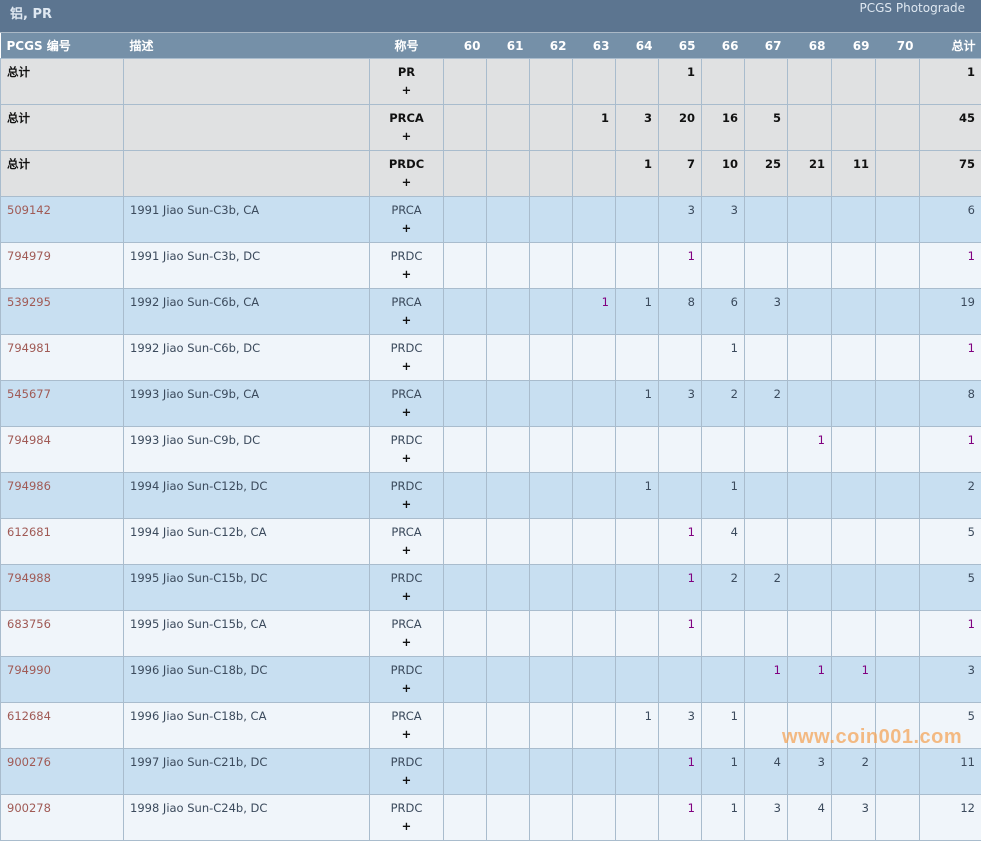 Image resolution: width=981 pixels, height=841 pixels. What do you see at coordinates (29, 256) in the screenshot?
I see `pcgs-number-link-text: 794979` at bounding box center [29, 256].